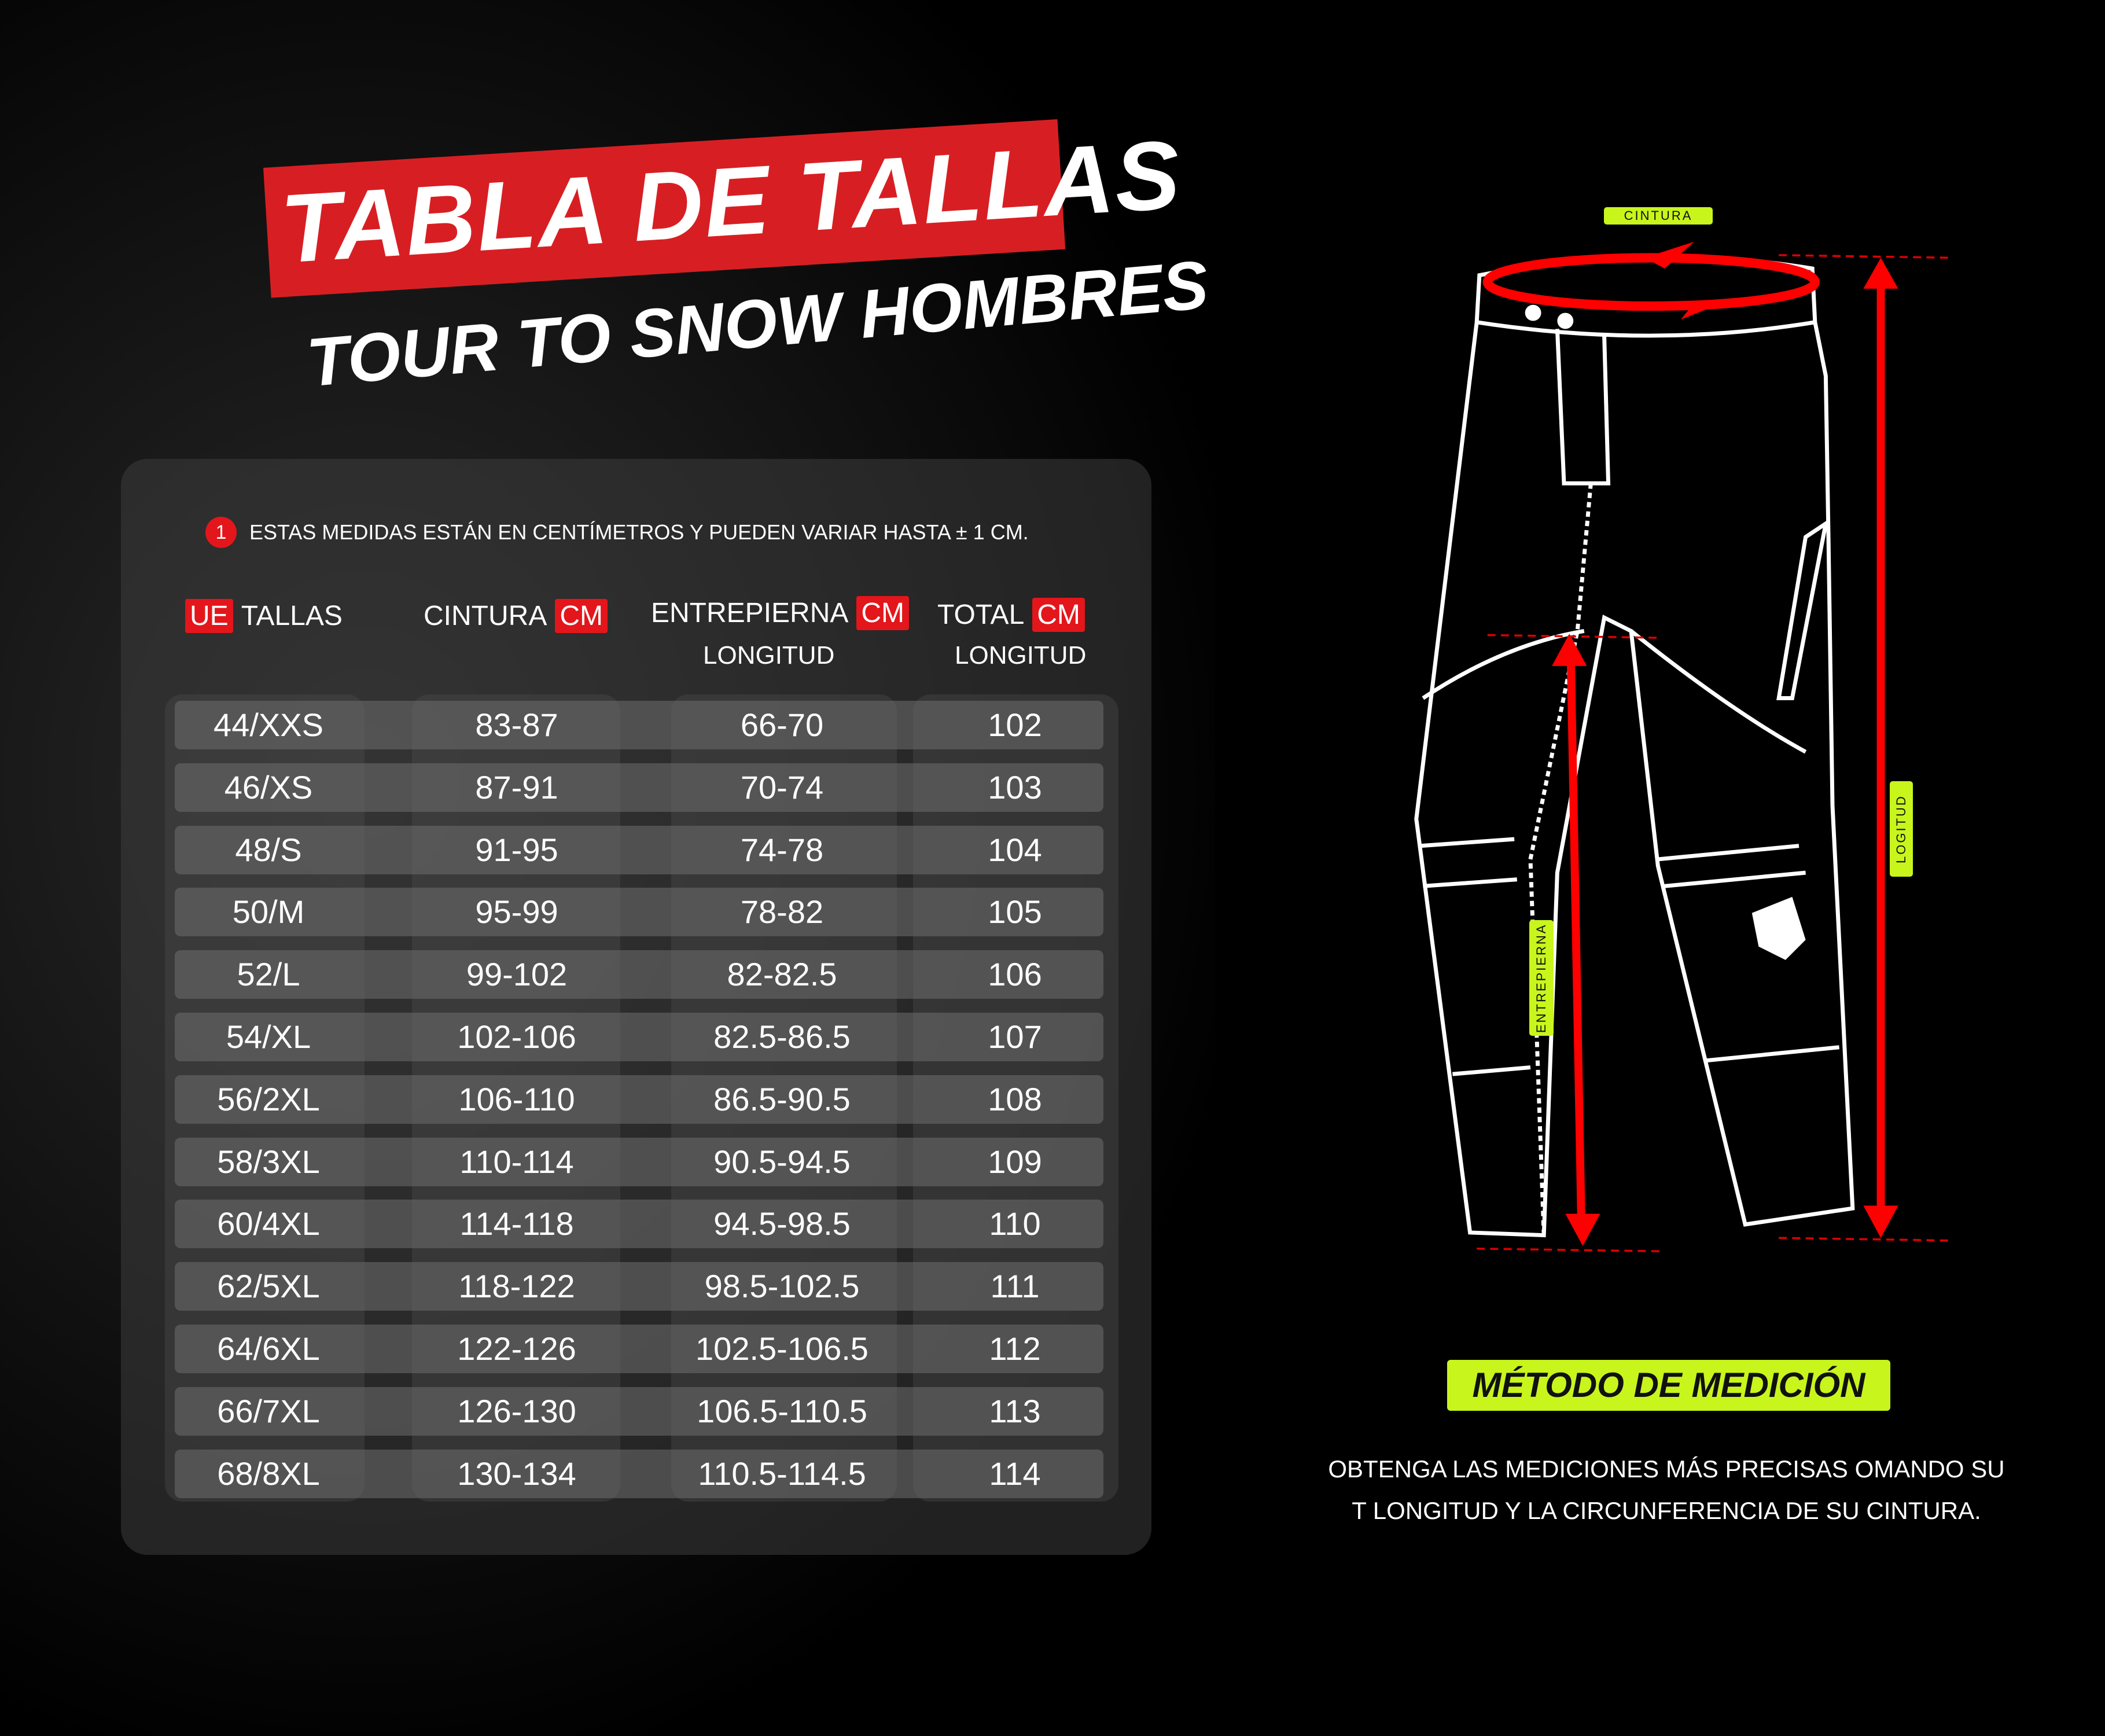 The height and width of the screenshot is (1736, 2105). Describe the element at coordinates (782, 1410) in the screenshot. I see `table-cell: 106.5-110.5` at that location.